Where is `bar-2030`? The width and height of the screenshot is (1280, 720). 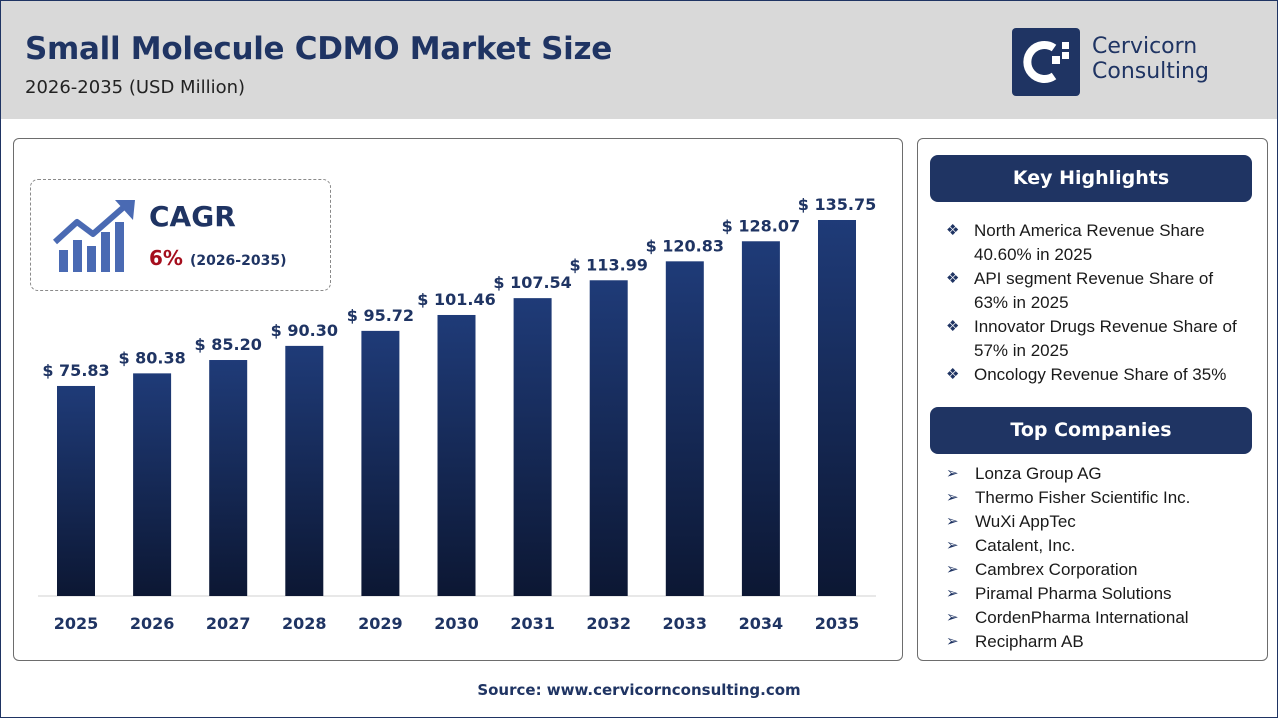 bar-2030 is located at coordinates (456, 455).